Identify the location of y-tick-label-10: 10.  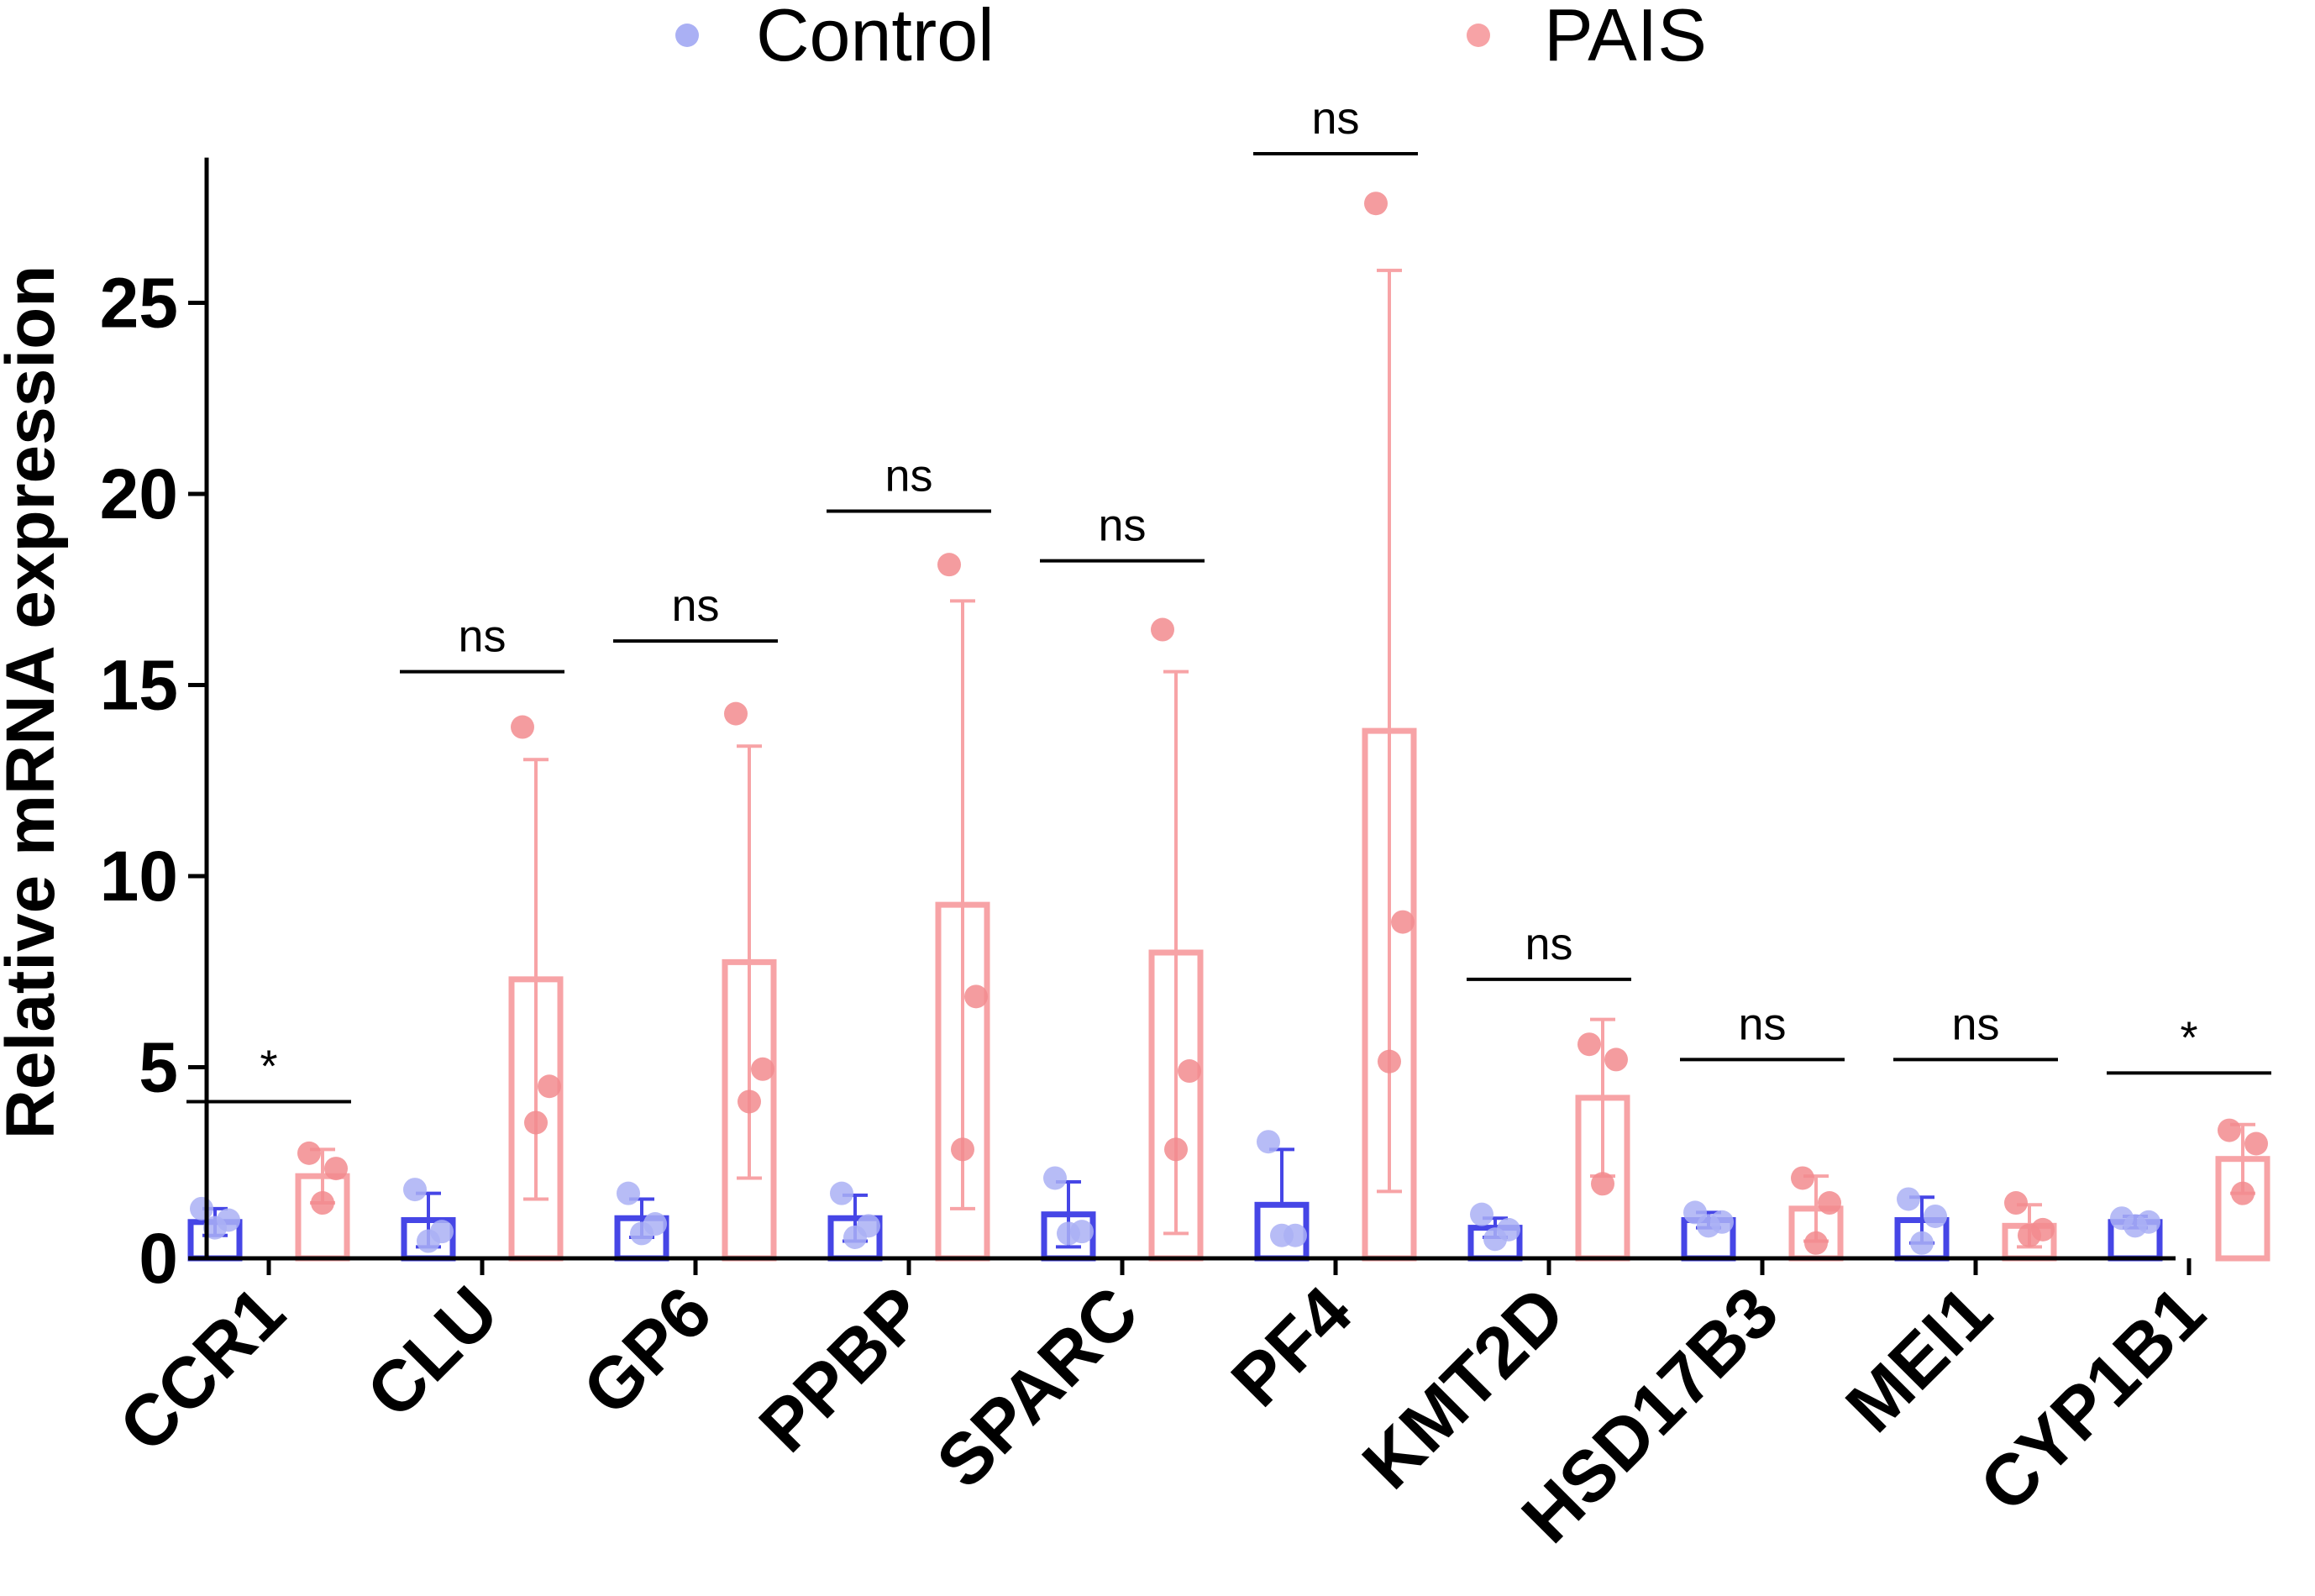
(139, 876).